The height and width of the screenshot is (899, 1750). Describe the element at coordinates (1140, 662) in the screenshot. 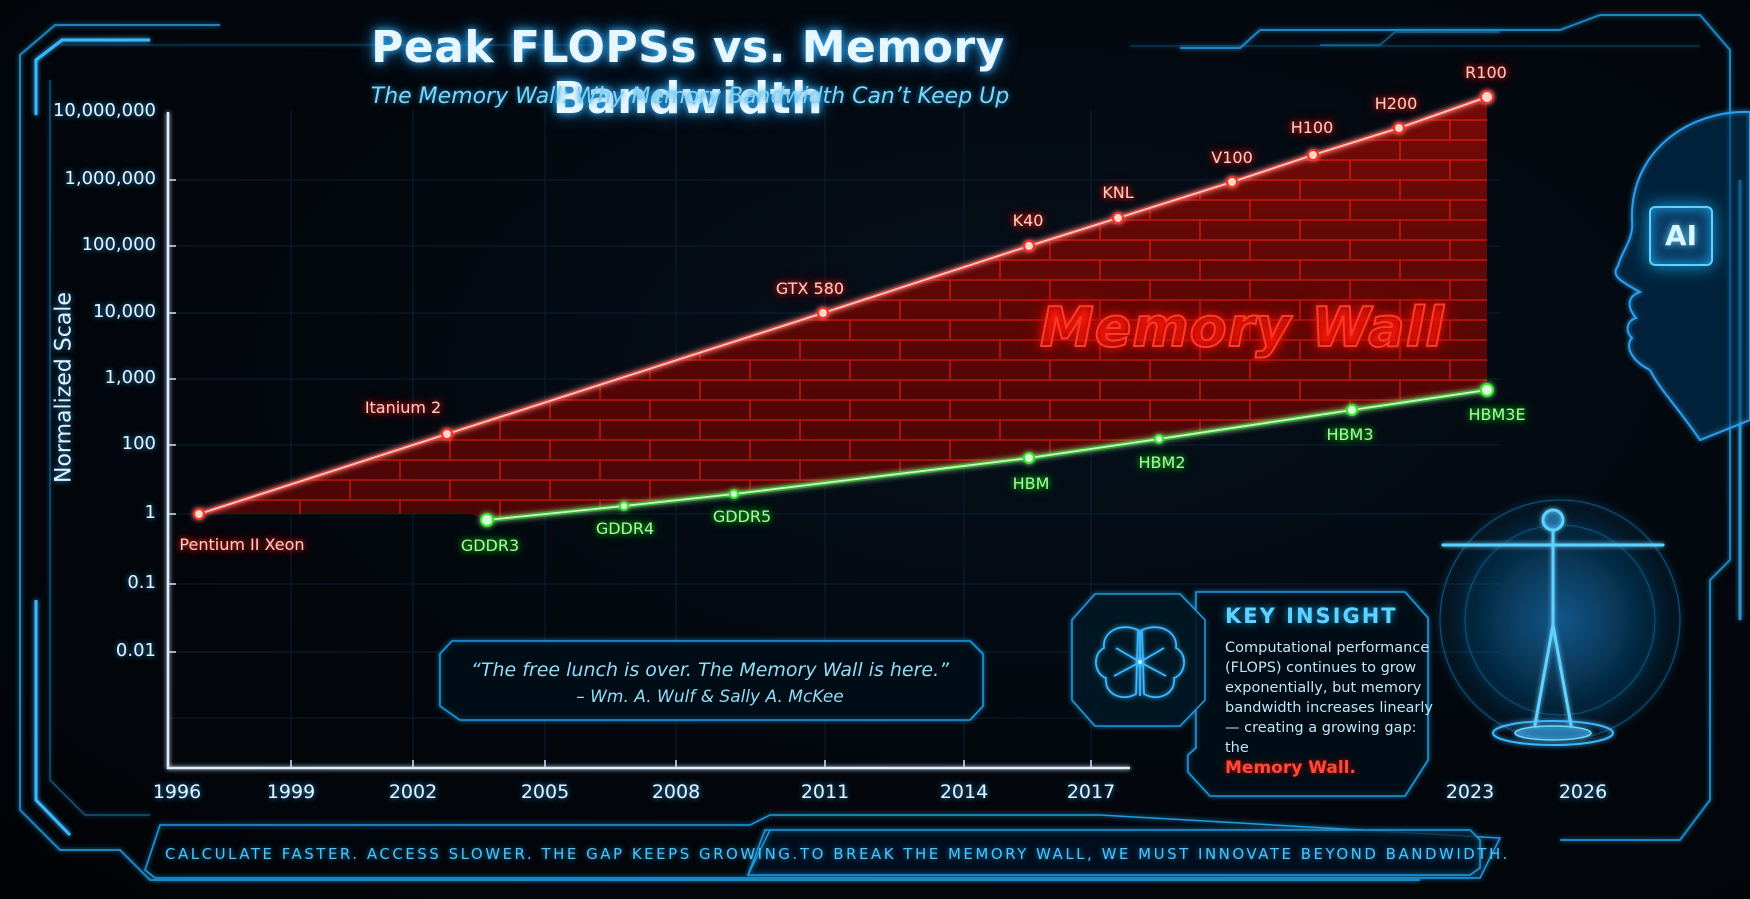

I see `brain-icon` at that location.